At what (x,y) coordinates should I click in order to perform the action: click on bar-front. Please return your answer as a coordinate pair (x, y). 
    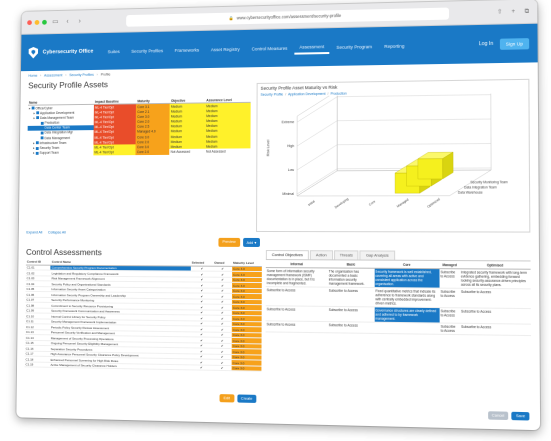
    Looking at the image, I should click on (430, 169).